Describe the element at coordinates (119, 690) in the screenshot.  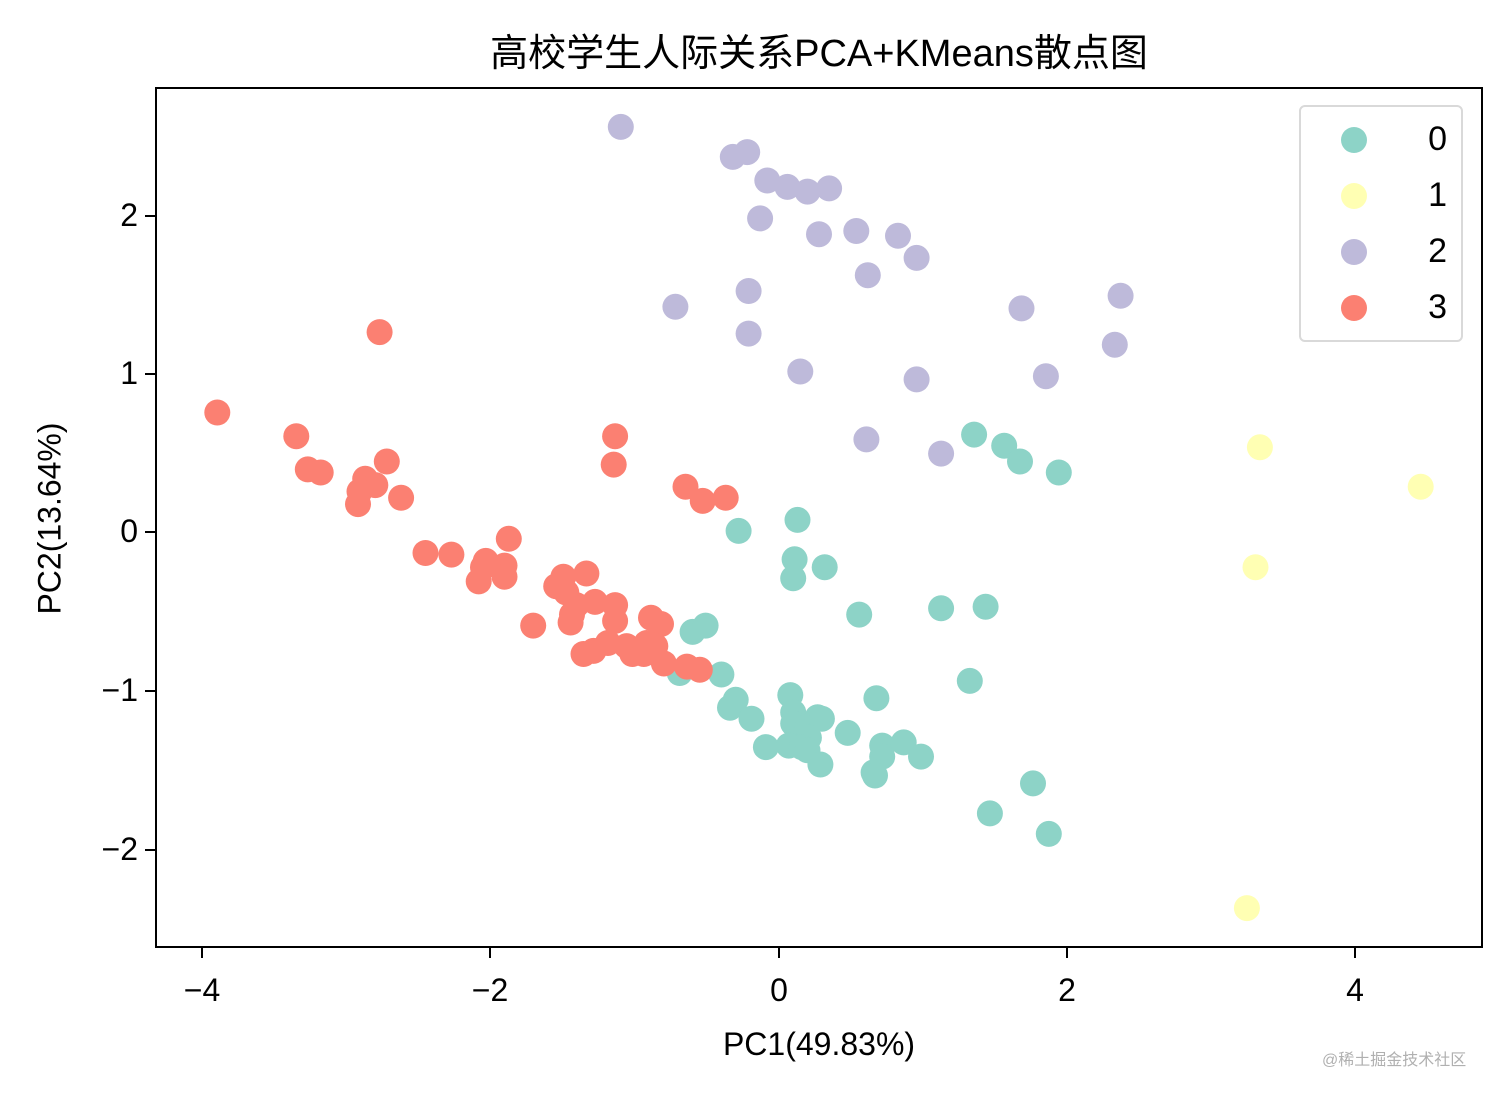
I see `y-tick-label: −1` at that location.